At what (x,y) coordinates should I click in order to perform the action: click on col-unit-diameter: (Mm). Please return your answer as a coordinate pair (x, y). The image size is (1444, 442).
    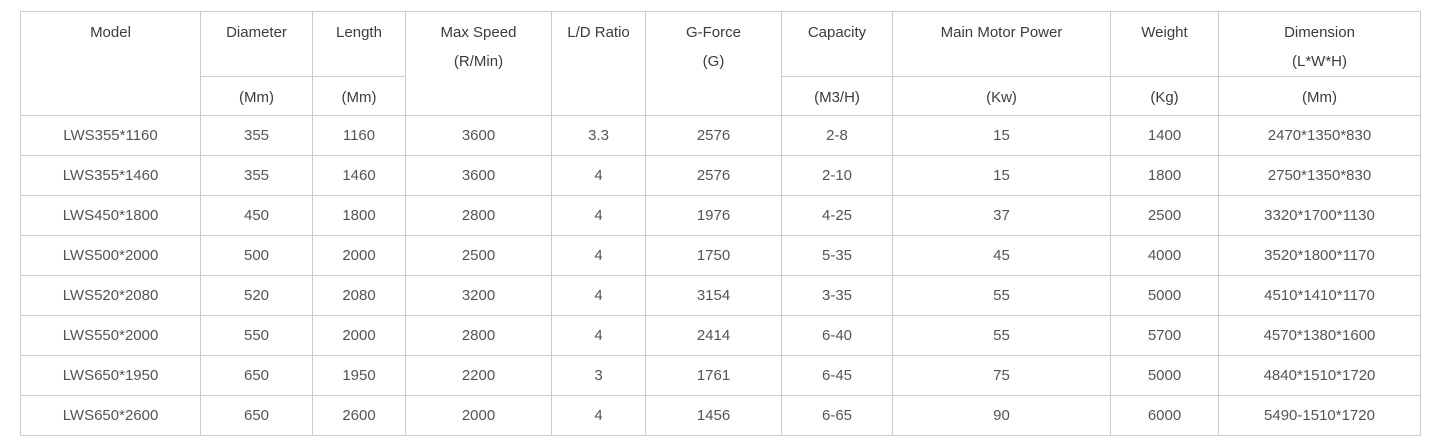
    Looking at the image, I should click on (256, 96).